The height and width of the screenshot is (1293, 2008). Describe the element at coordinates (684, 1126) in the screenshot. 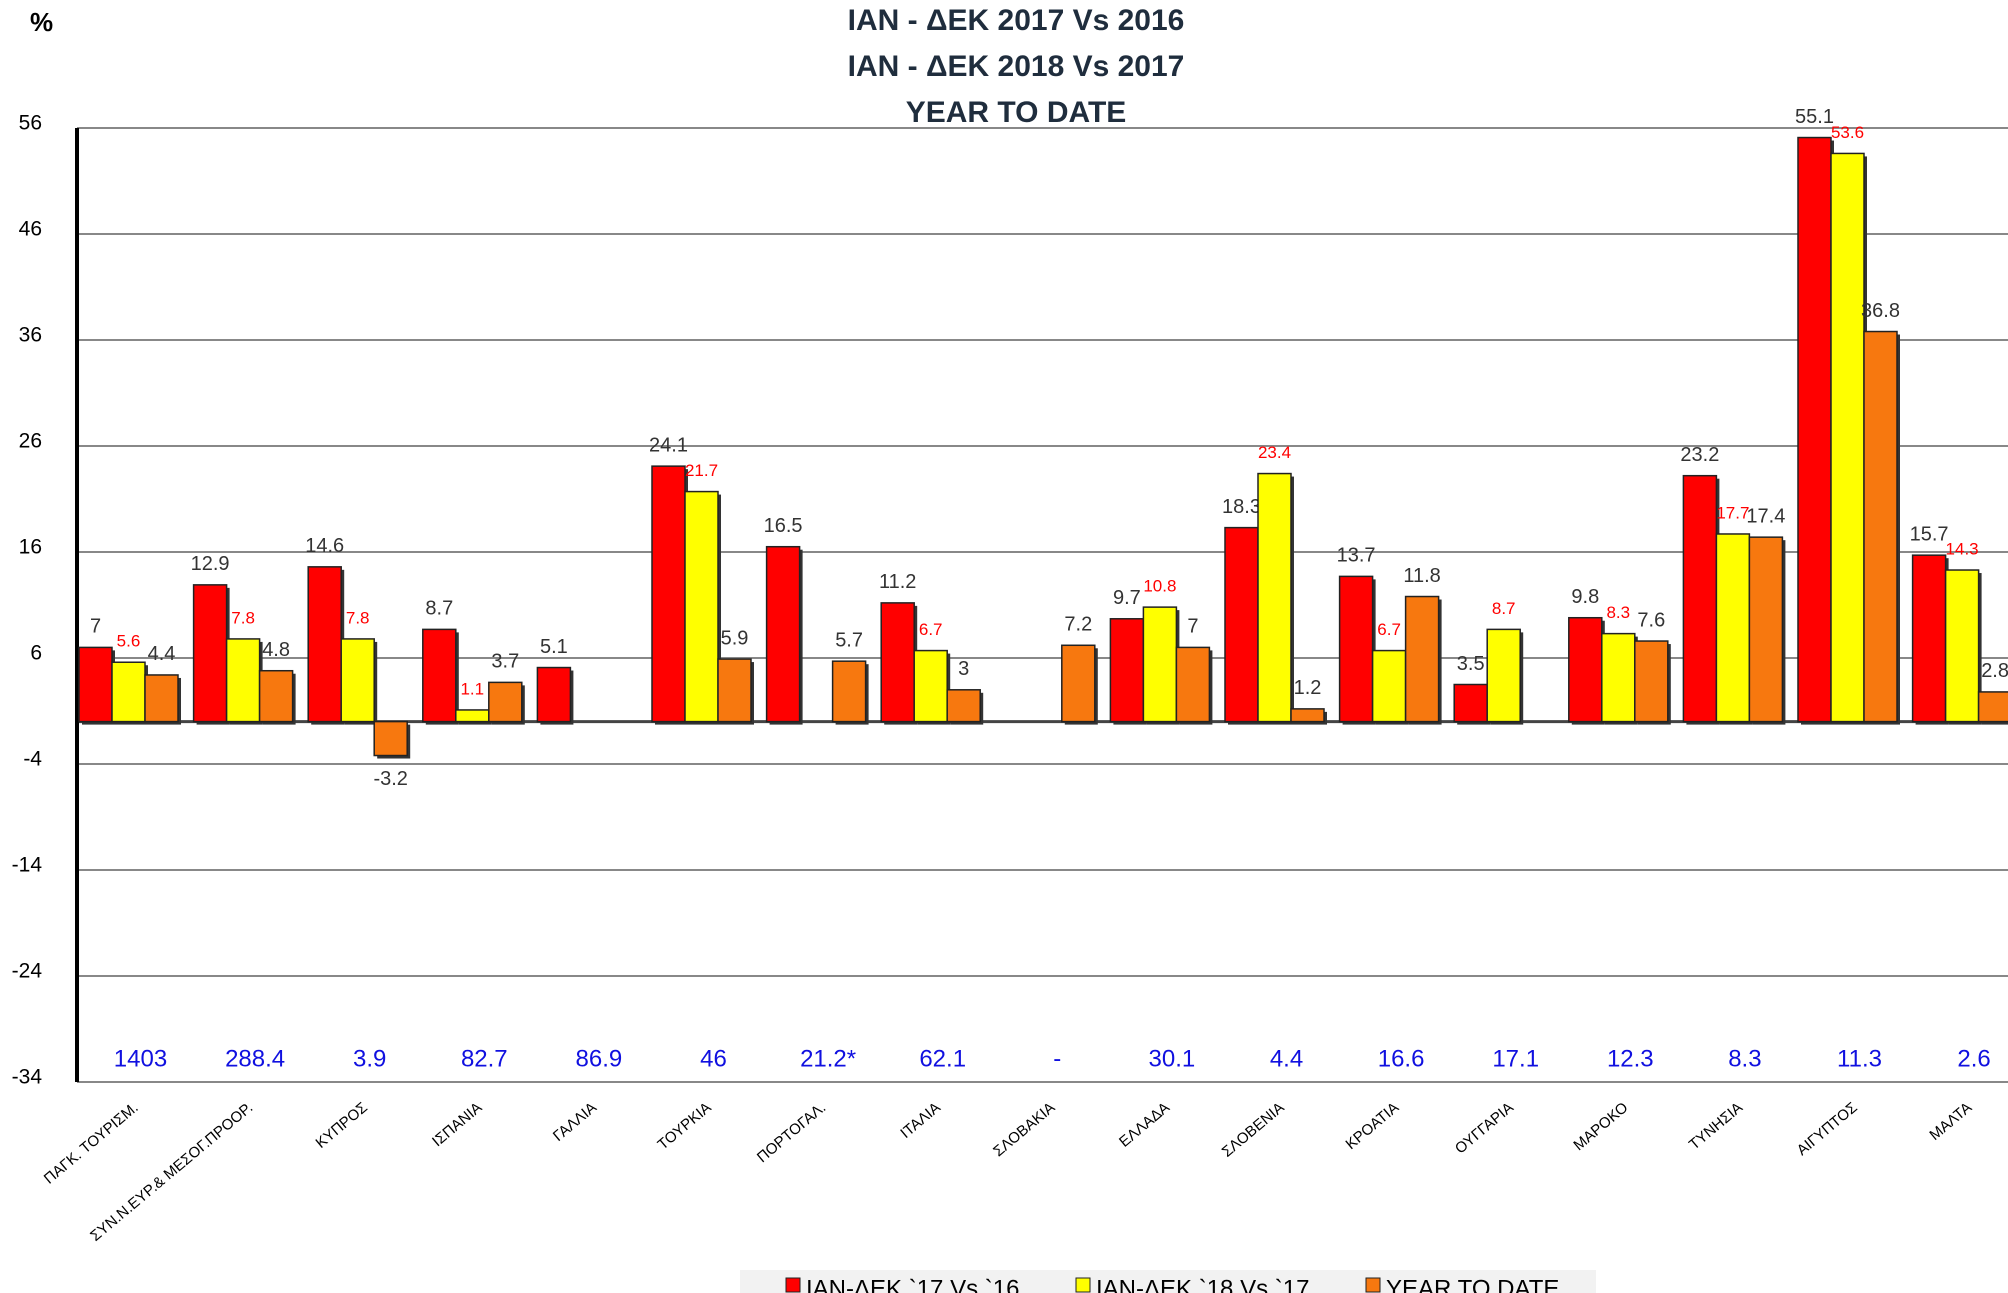

I see `x-tick-label: ΤΟΥΡΚΙΑ` at that location.